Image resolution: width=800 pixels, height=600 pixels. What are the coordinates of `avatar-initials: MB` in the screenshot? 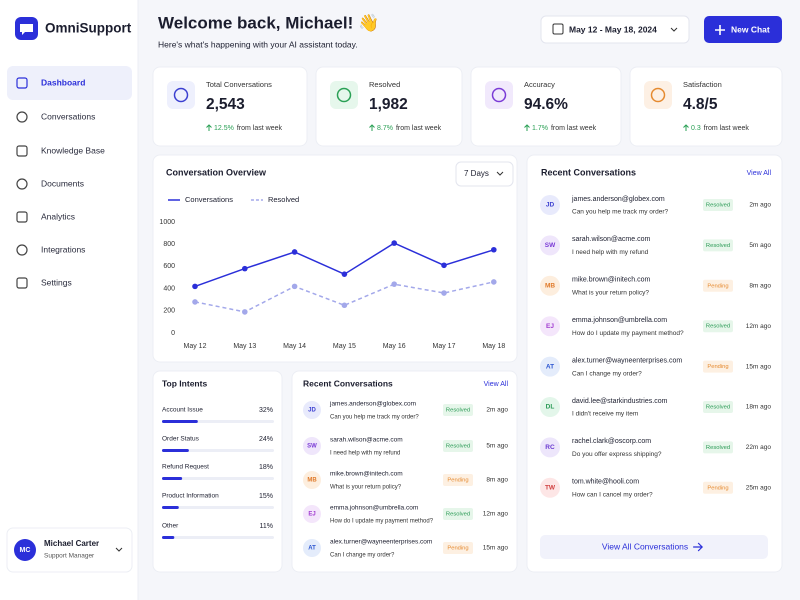 It's located at (550, 286).